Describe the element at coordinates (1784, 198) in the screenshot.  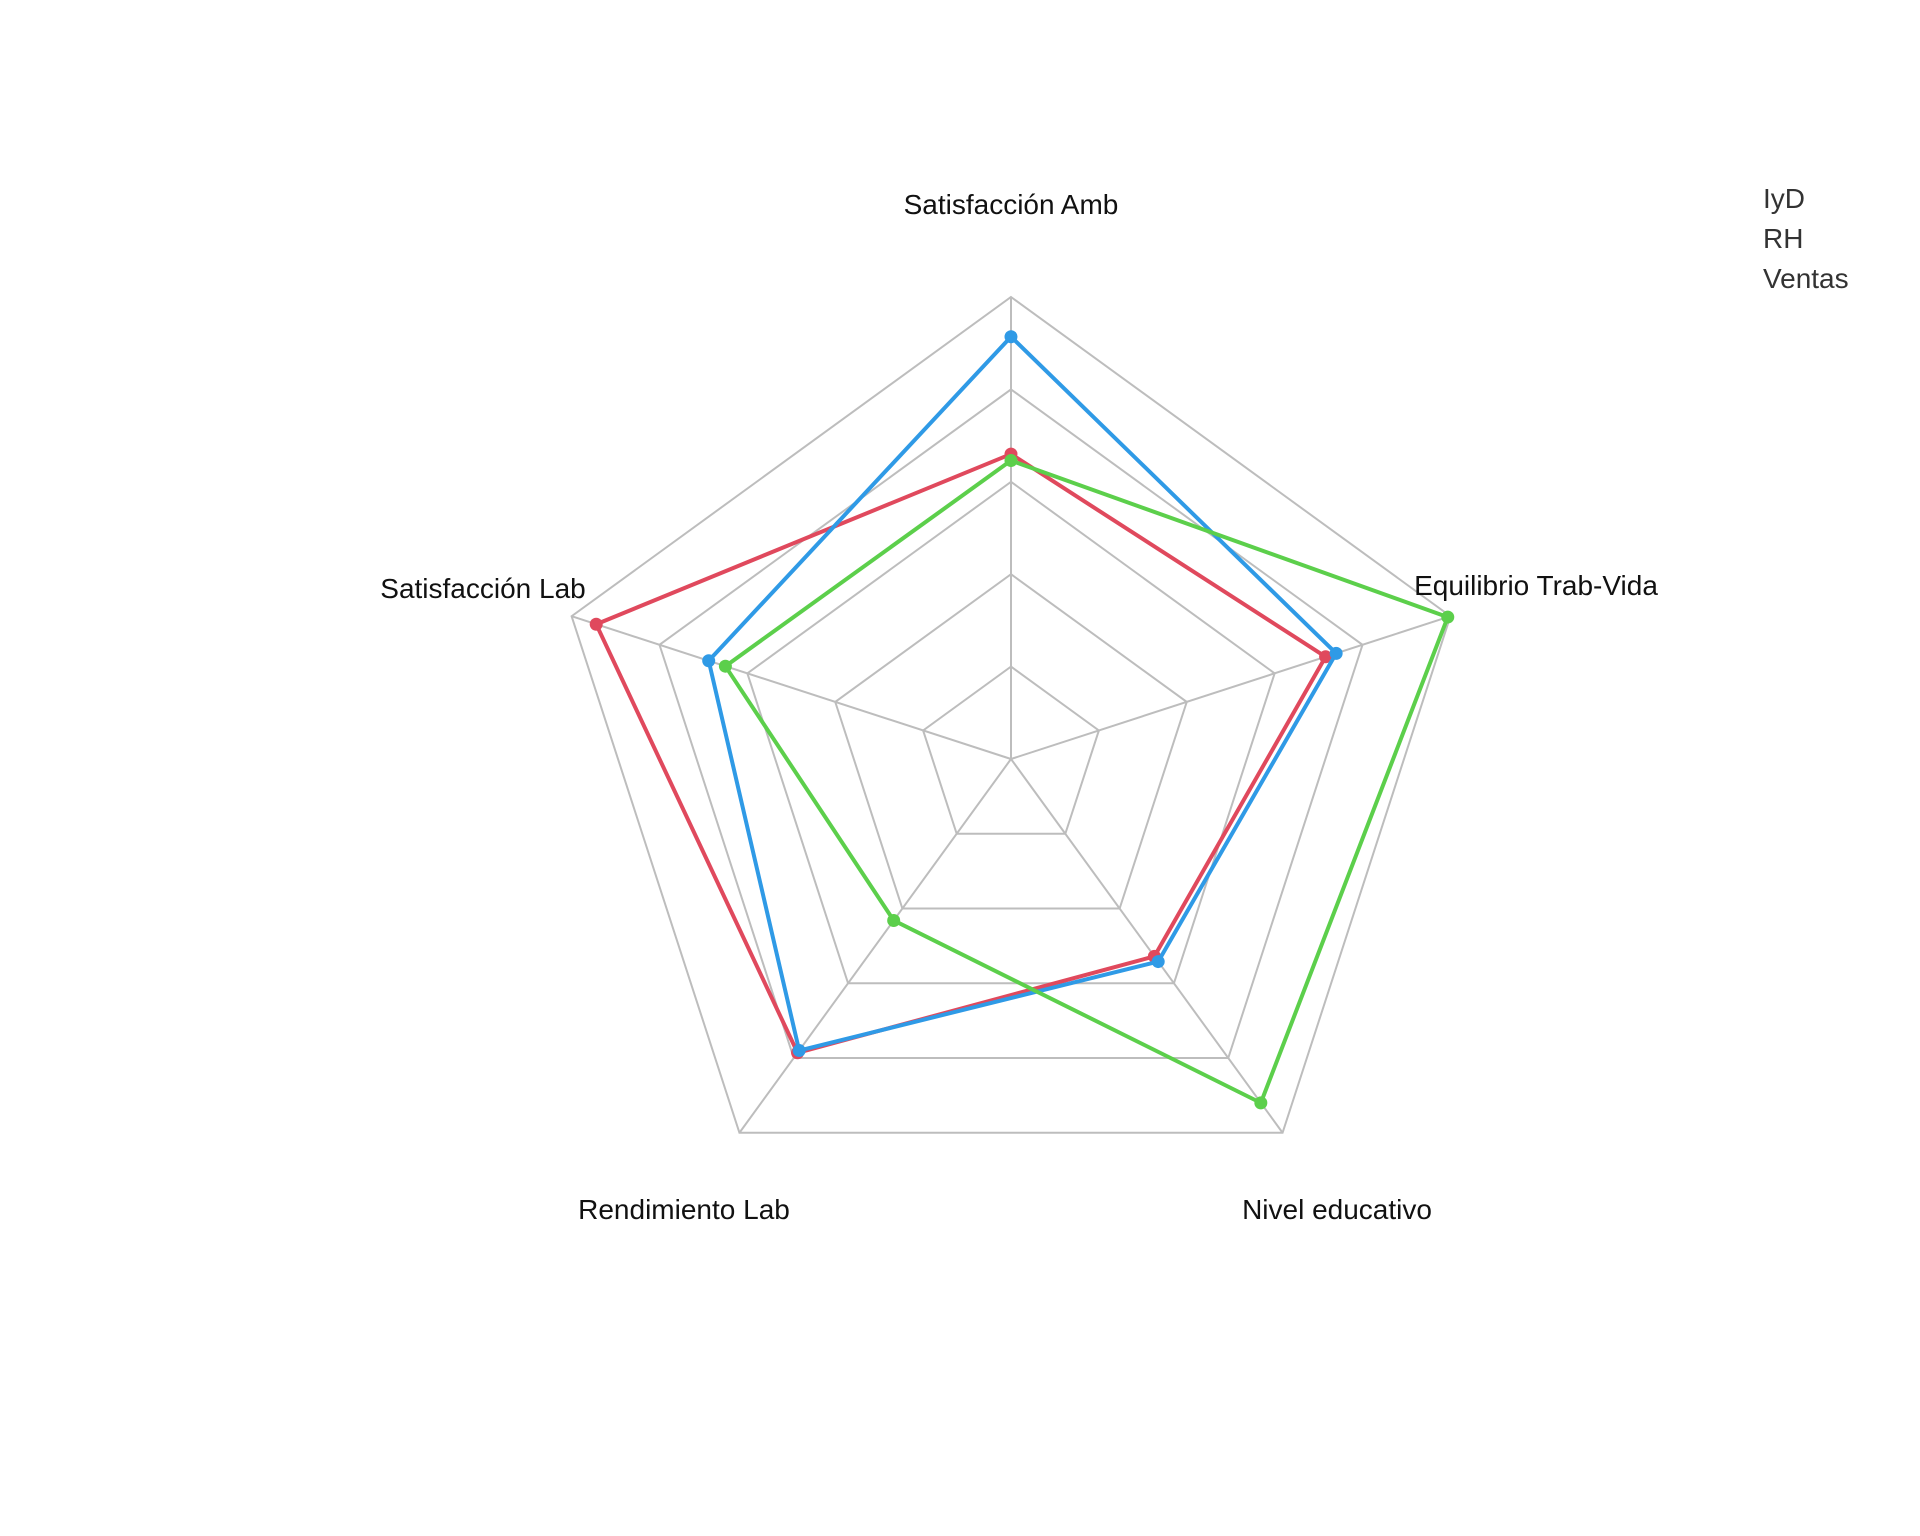
I see `legend-item-iyd: IyD` at that location.